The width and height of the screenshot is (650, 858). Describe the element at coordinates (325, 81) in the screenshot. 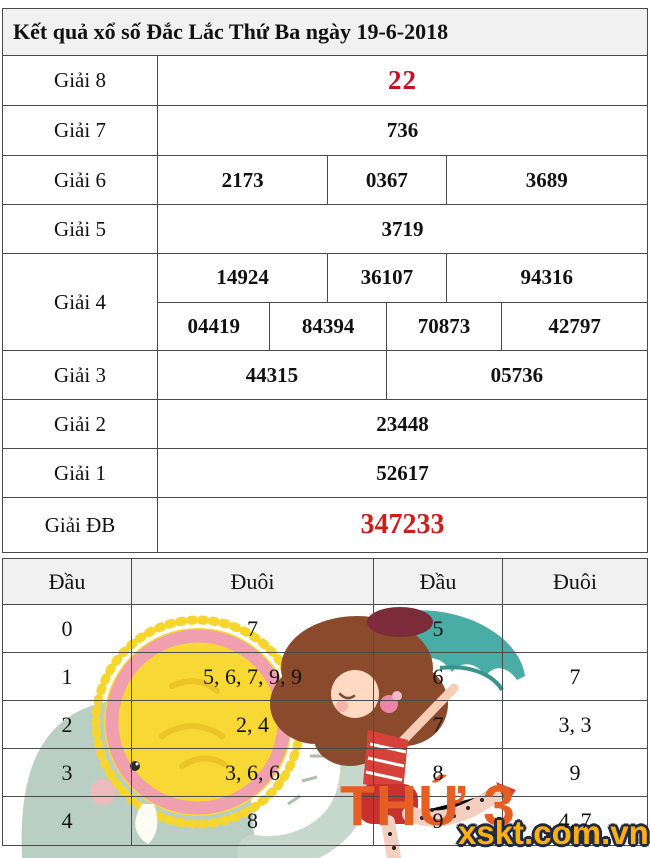

I see `table-row-prize8: Giải 8 22` at that location.